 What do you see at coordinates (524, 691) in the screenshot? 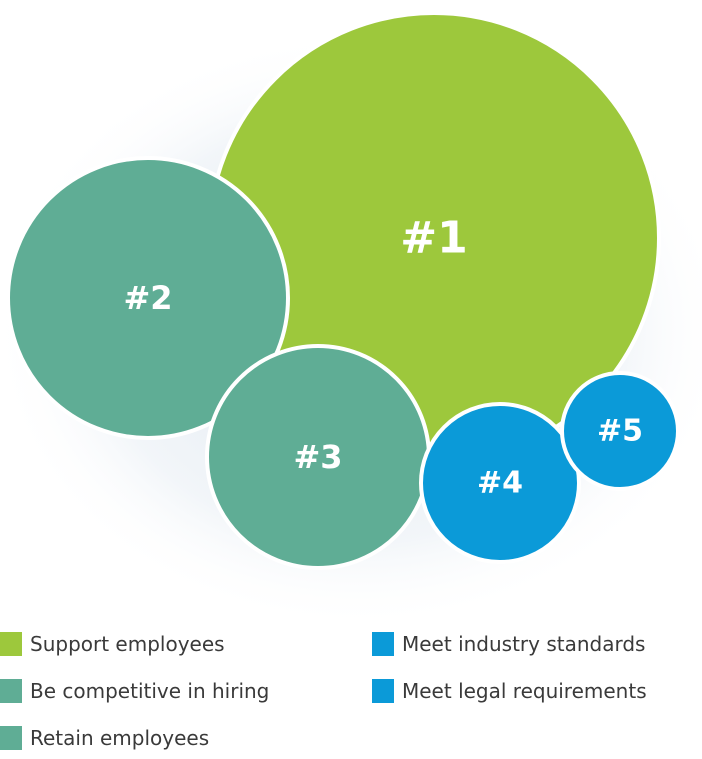
I see `legend-text: Meet legal requirements` at bounding box center [524, 691].